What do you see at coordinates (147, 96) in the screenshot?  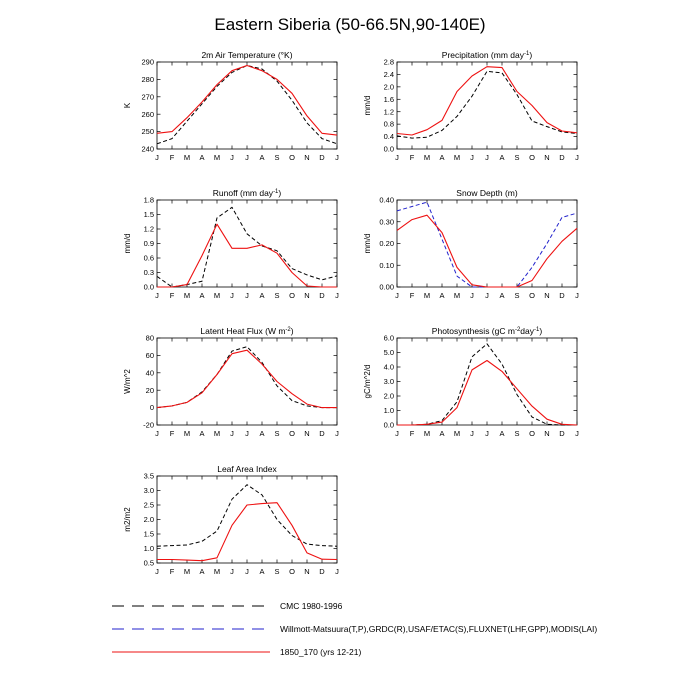 I see `y-tick-label: 270` at bounding box center [147, 96].